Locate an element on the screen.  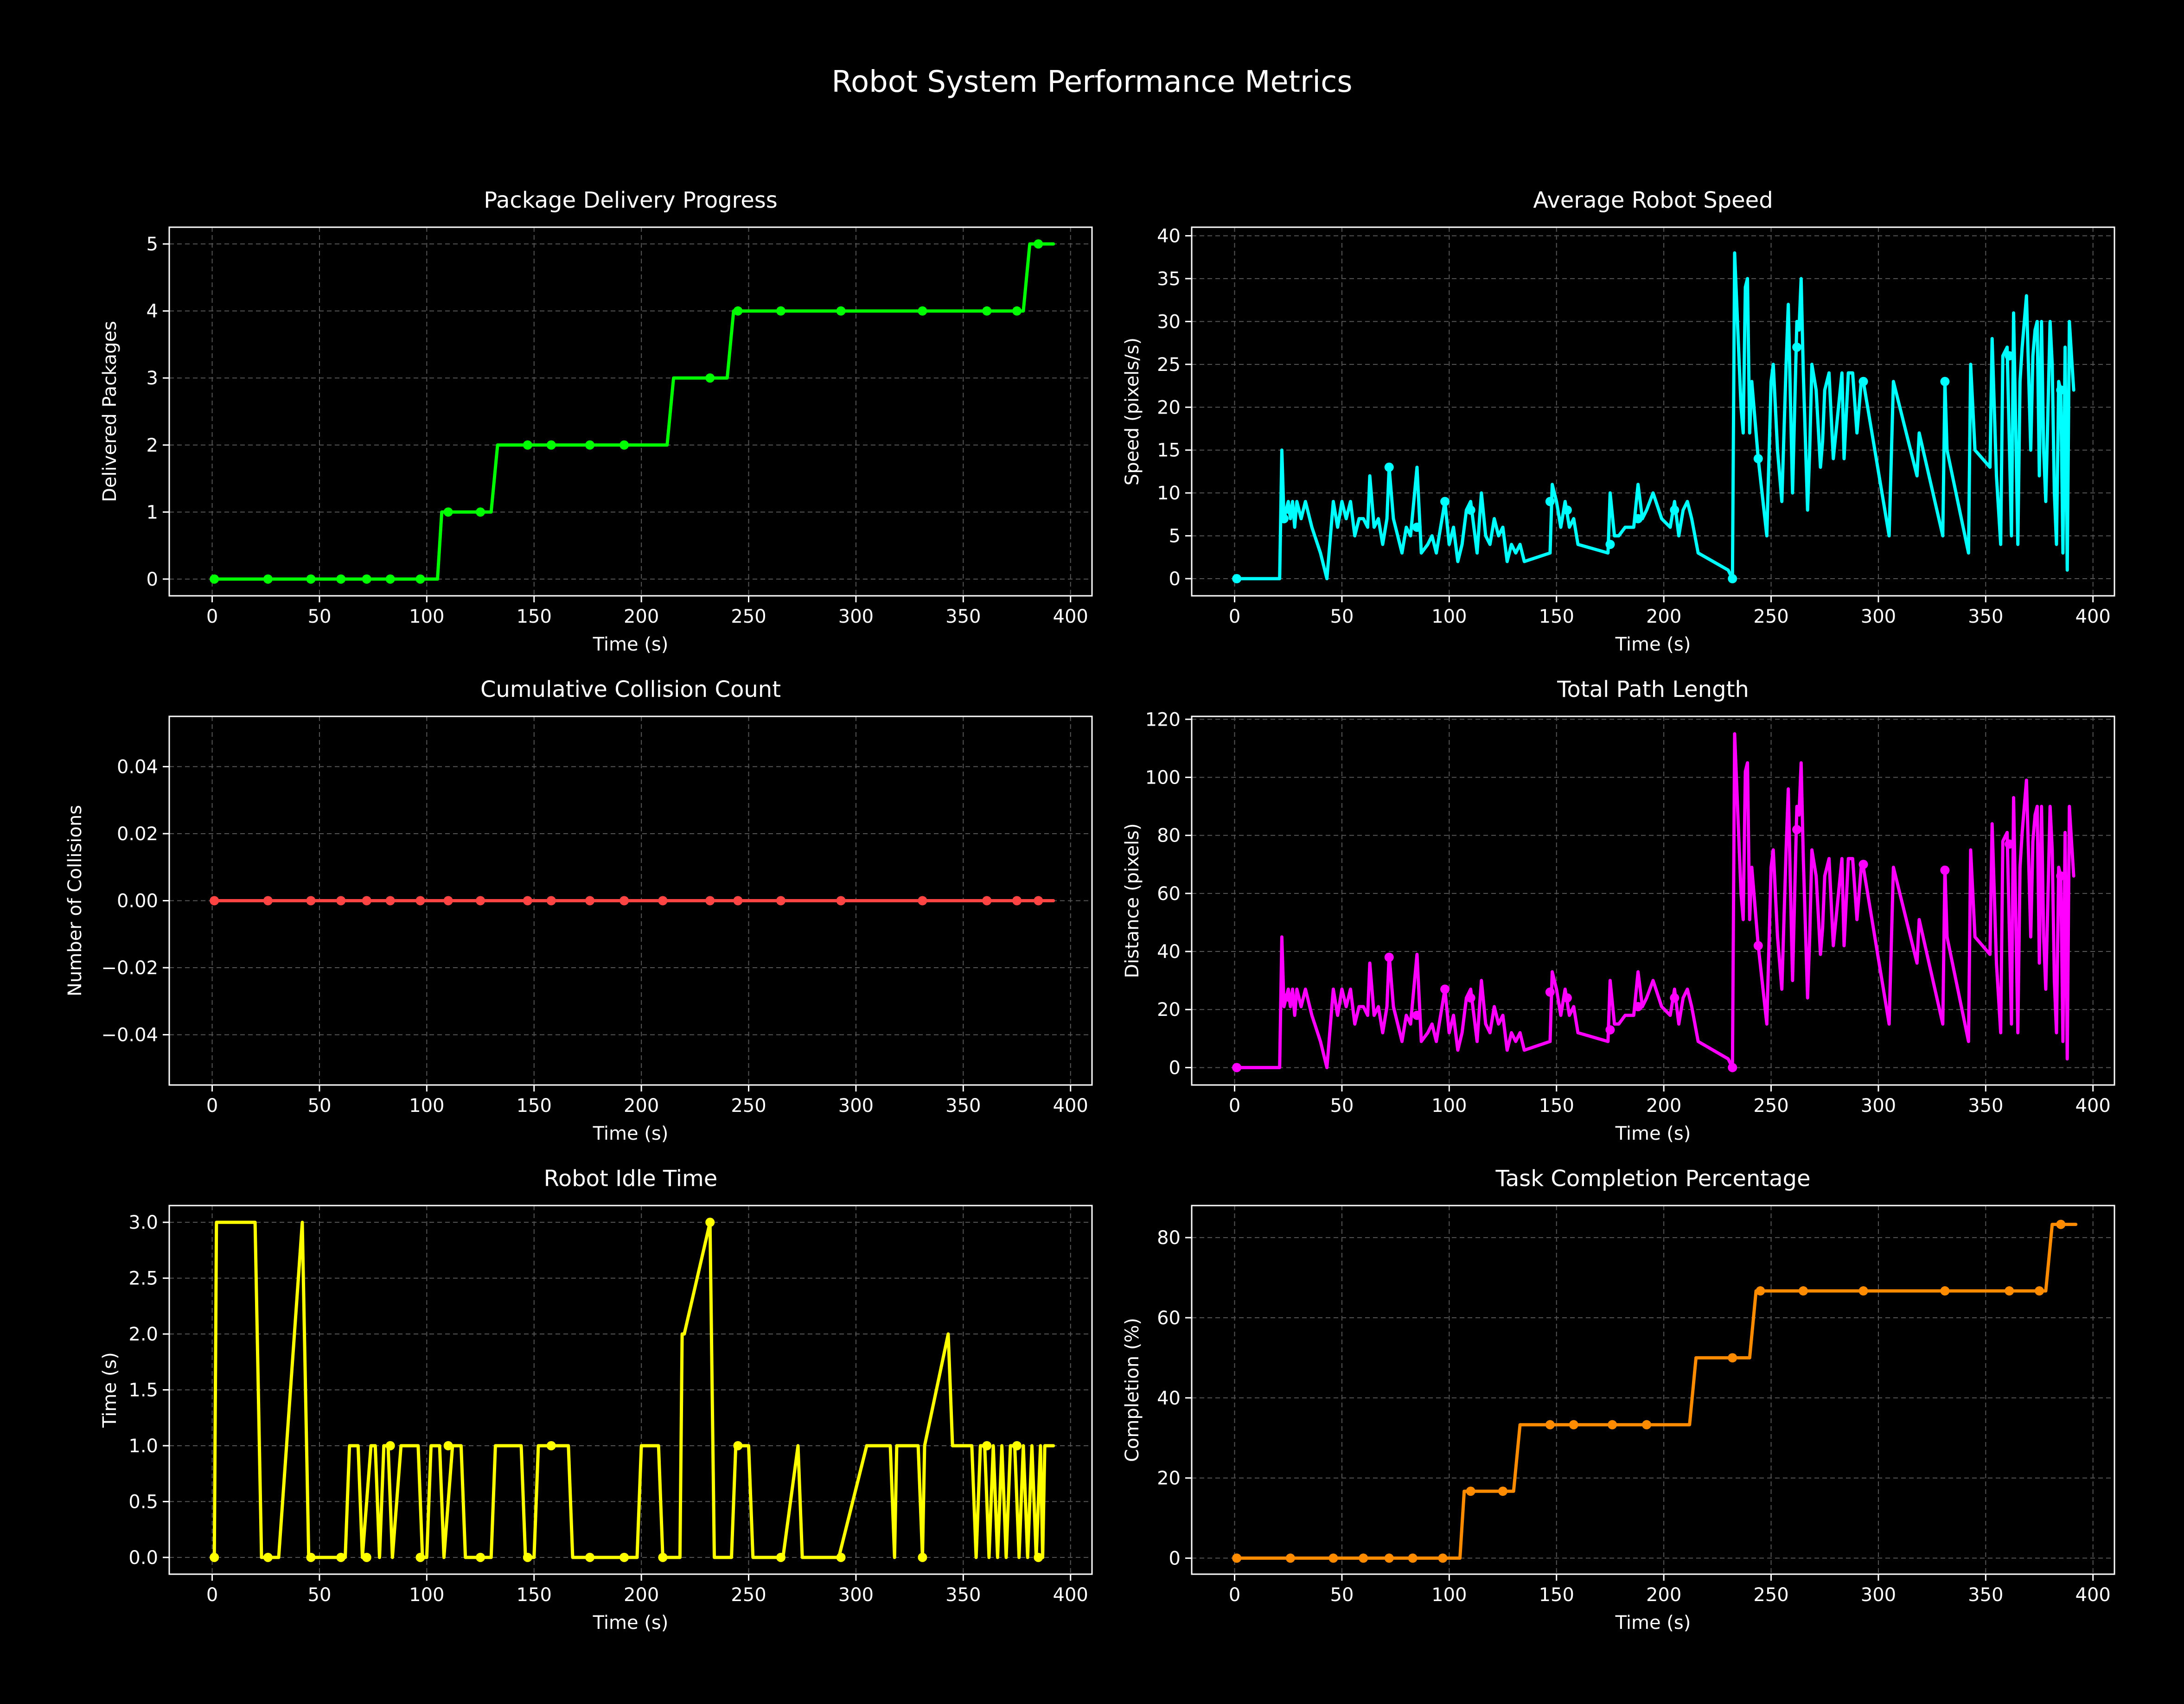
y-tick-label: 60 is located at coordinates (1169, 1318).